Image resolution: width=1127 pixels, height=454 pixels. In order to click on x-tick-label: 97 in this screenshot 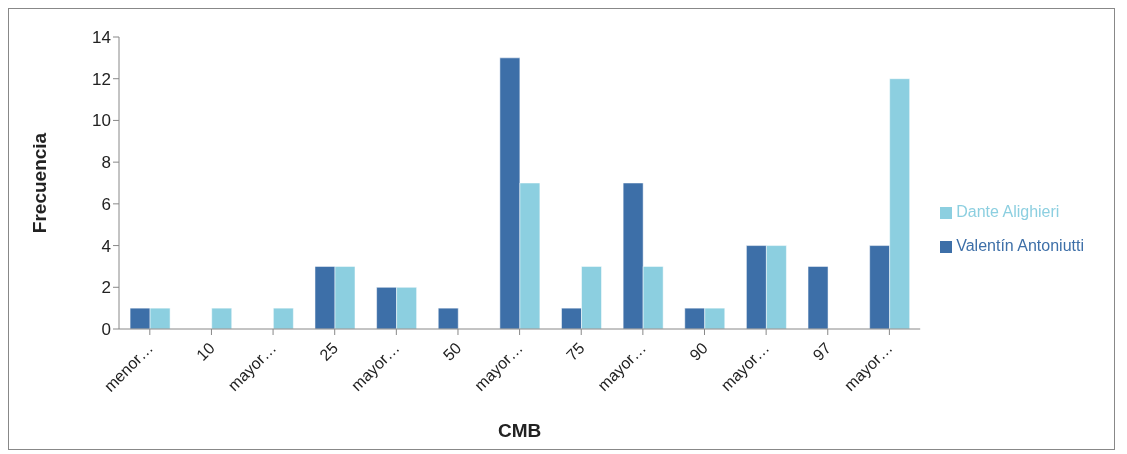, I will do `click(822, 351)`.